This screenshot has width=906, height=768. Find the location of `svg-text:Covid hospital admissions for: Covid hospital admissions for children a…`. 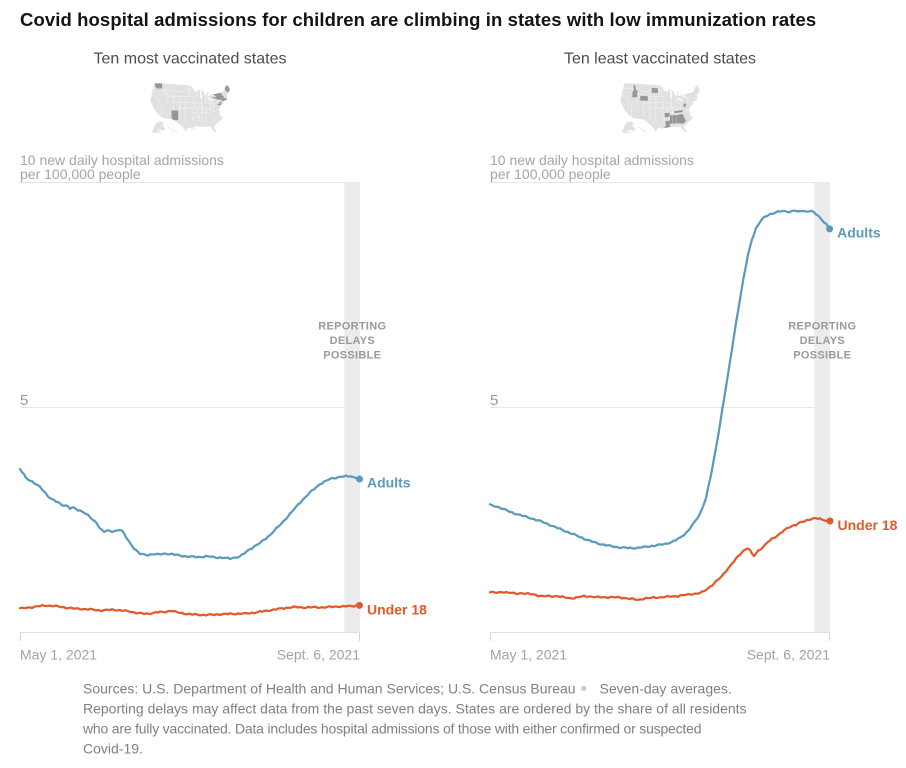

svg-text:Covid hospital admissions for: Covid hospital admissions for children a… is located at coordinates (418, 19).